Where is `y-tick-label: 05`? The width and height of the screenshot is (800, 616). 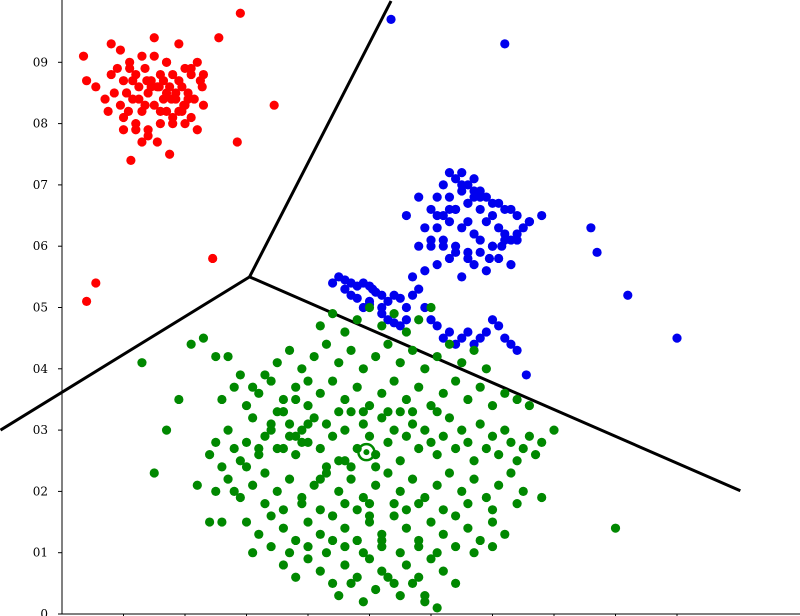 y-tick-label: 05 is located at coordinates (40, 308).